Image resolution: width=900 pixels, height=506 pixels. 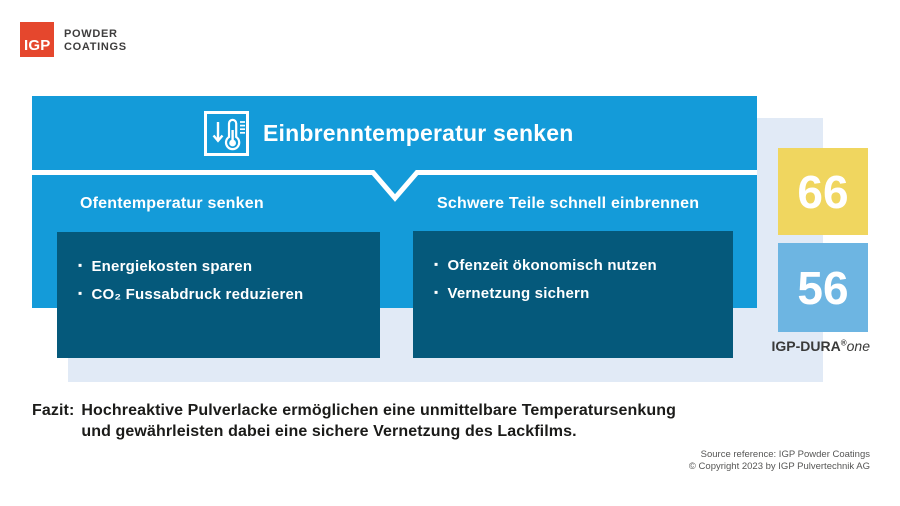 I want to click on product-label: IGP-DURA®one, so click(x=800, y=346).